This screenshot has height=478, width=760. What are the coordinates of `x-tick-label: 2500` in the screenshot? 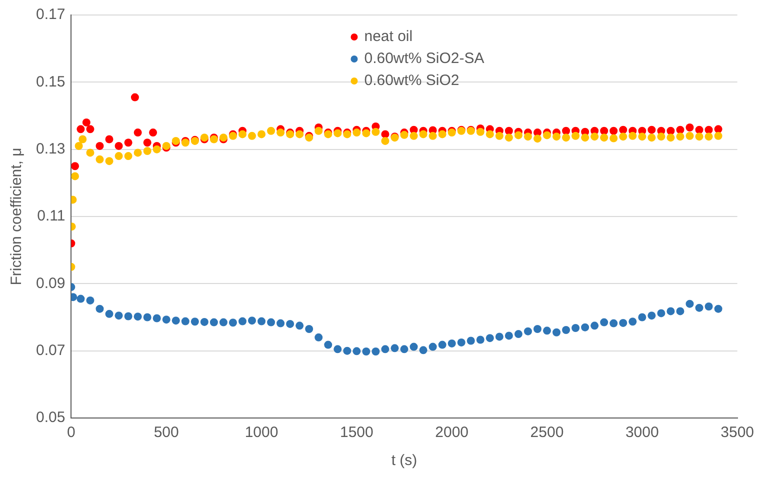 It's located at (547, 433).